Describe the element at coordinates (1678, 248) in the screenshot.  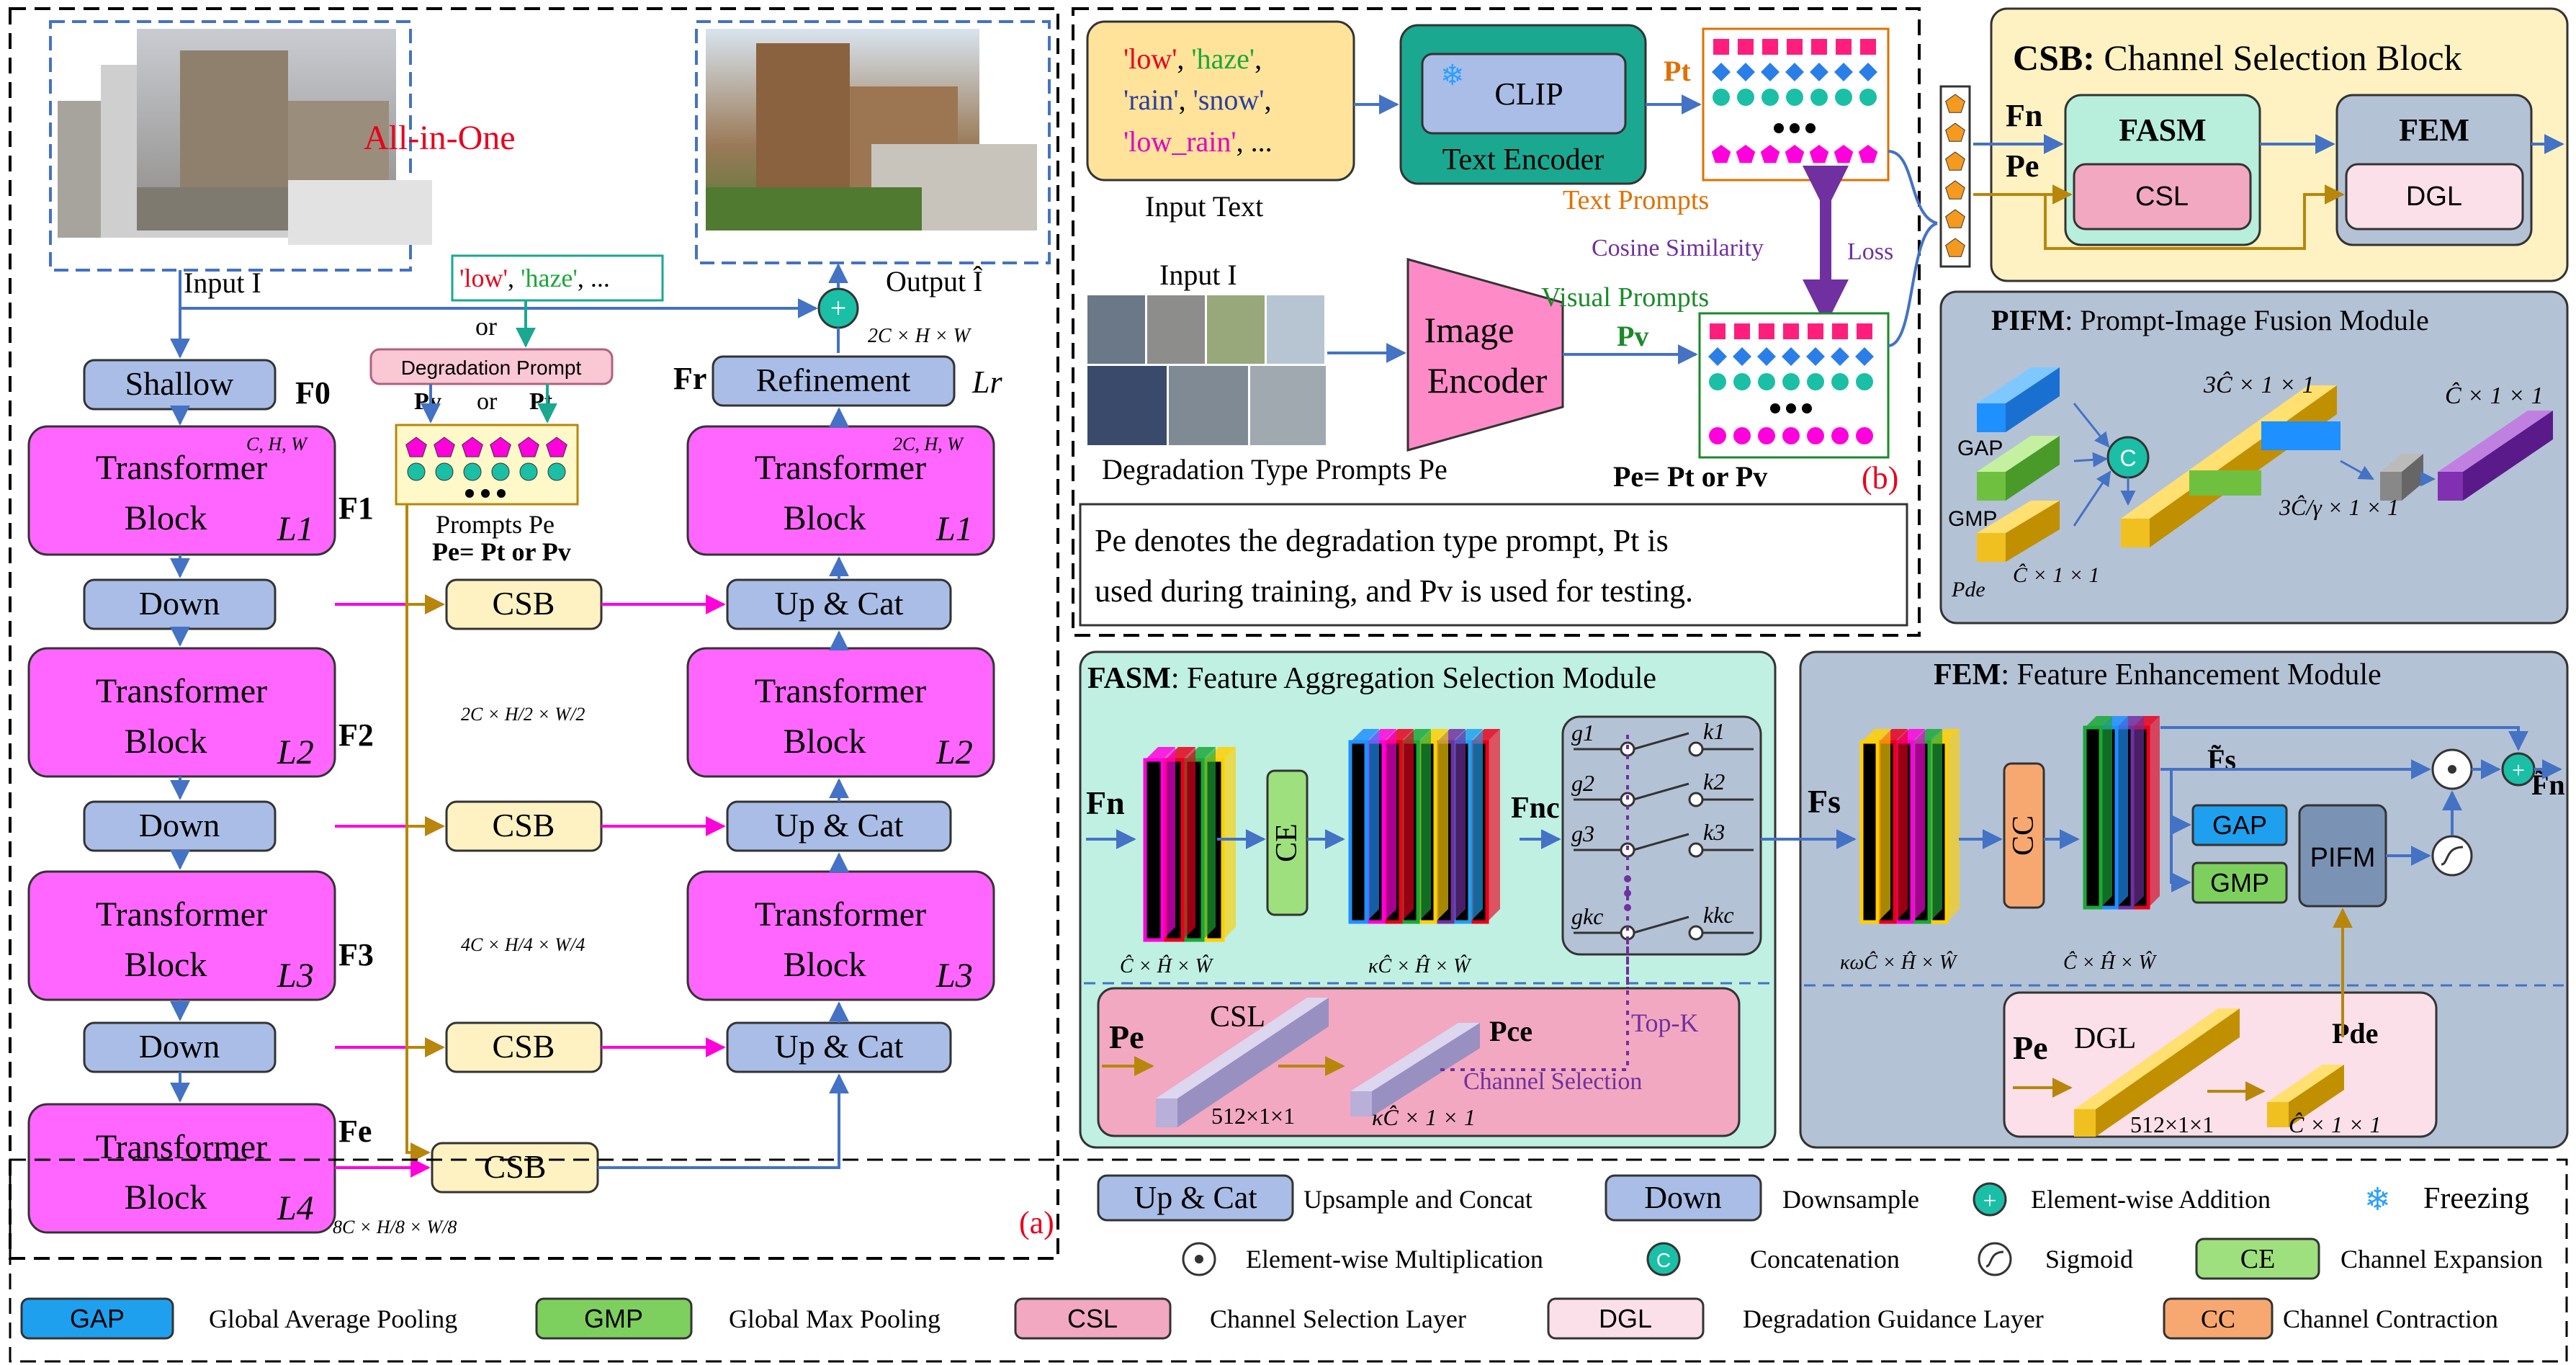
I see `cosine-label: Cosine Similarity` at that location.